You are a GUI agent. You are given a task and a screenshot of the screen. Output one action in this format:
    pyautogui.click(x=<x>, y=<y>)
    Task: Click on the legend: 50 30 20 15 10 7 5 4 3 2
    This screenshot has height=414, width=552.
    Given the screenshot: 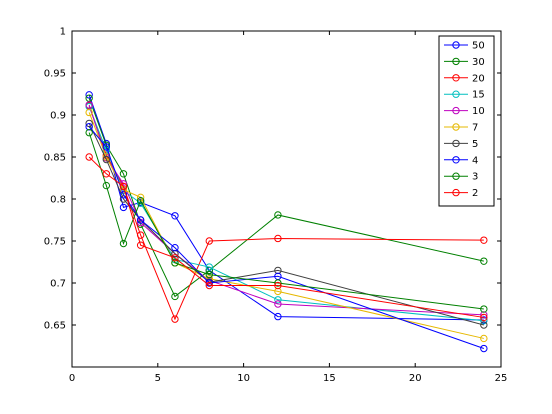 What is the action you would take?
    pyautogui.click(x=466, y=121)
    